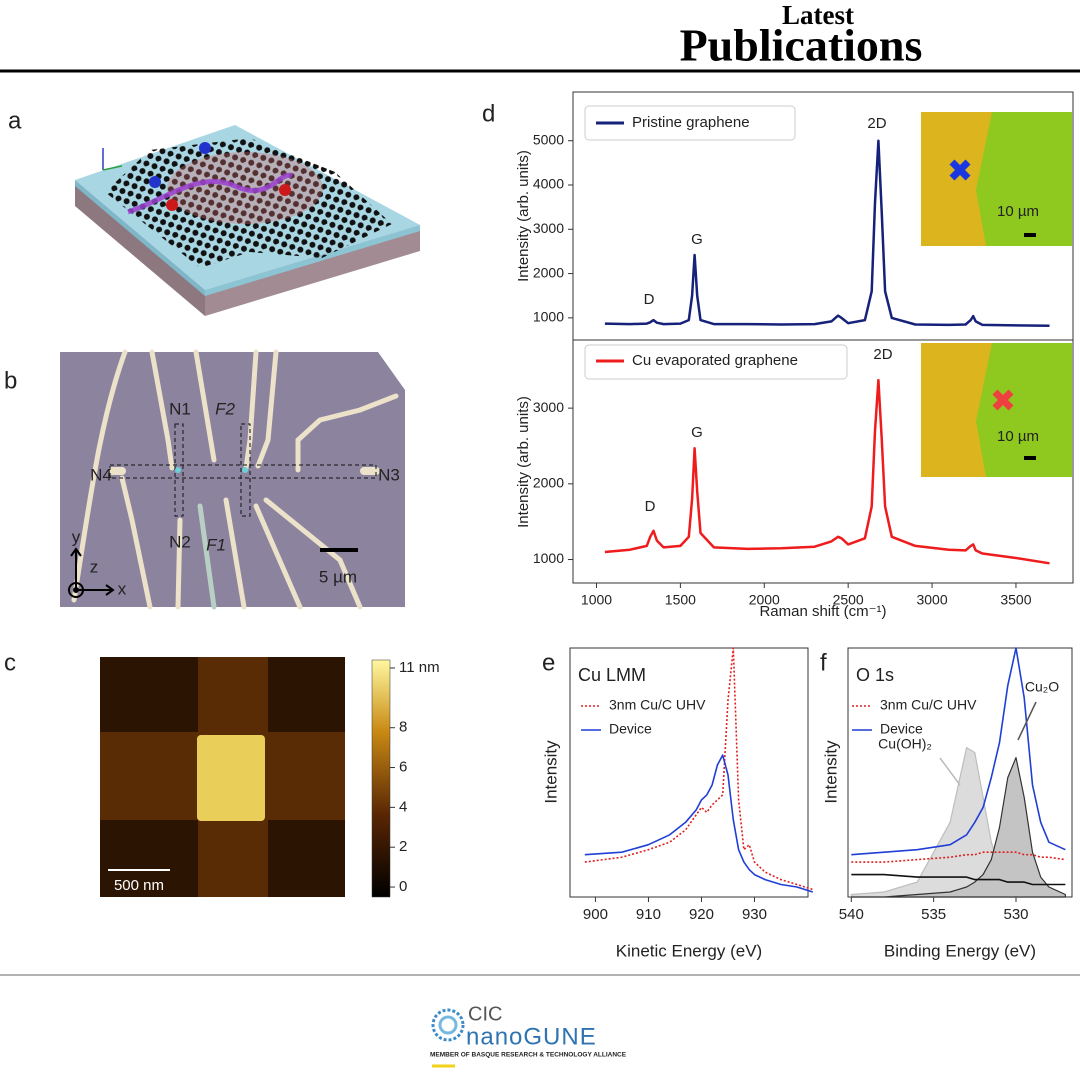 The width and height of the screenshot is (1080, 1080). What do you see at coordinates (801, 45) in the screenshot?
I see `header-line2: Publications` at bounding box center [801, 45].